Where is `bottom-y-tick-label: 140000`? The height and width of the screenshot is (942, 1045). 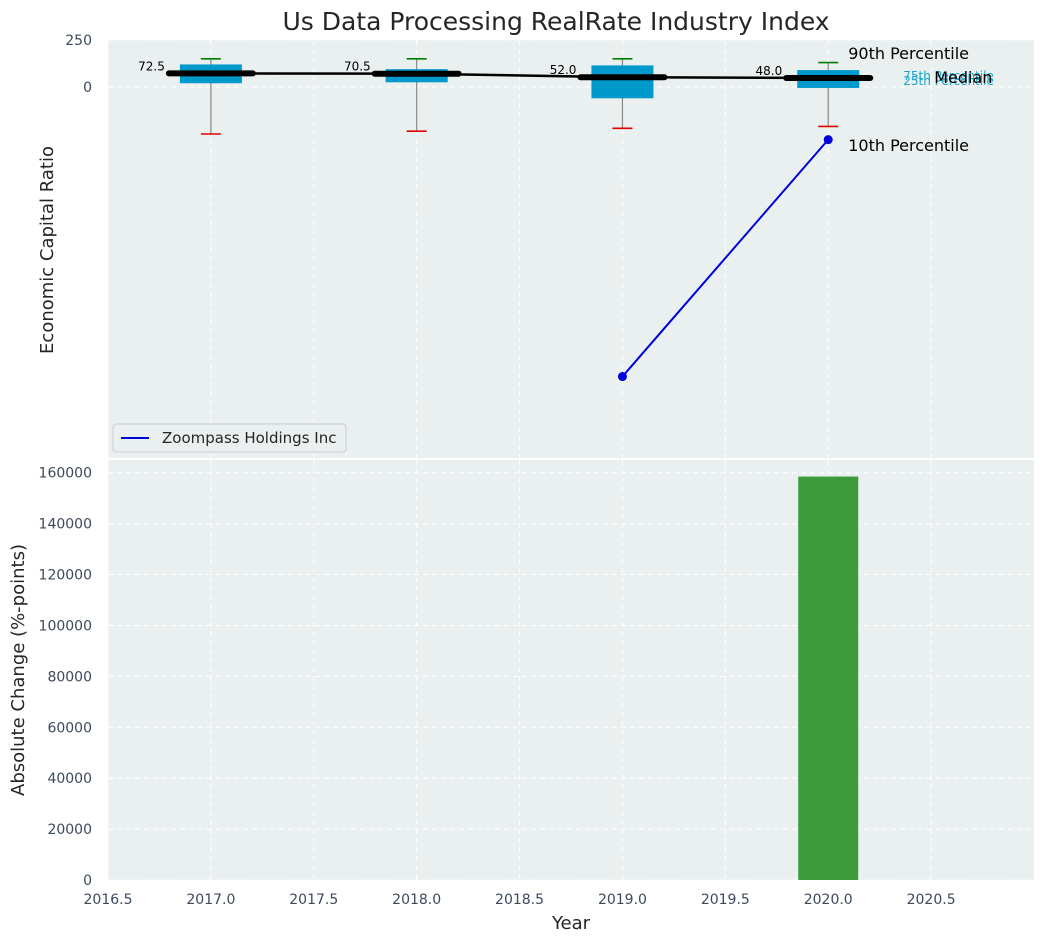
bottom-y-tick-label: 140000 is located at coordinates (65, 525).